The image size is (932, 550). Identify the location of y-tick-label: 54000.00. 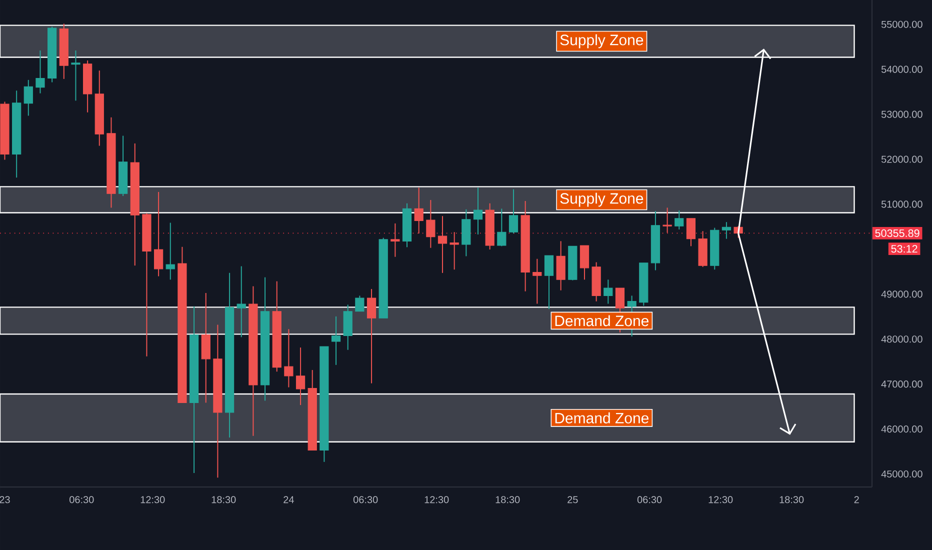
(901, 69).